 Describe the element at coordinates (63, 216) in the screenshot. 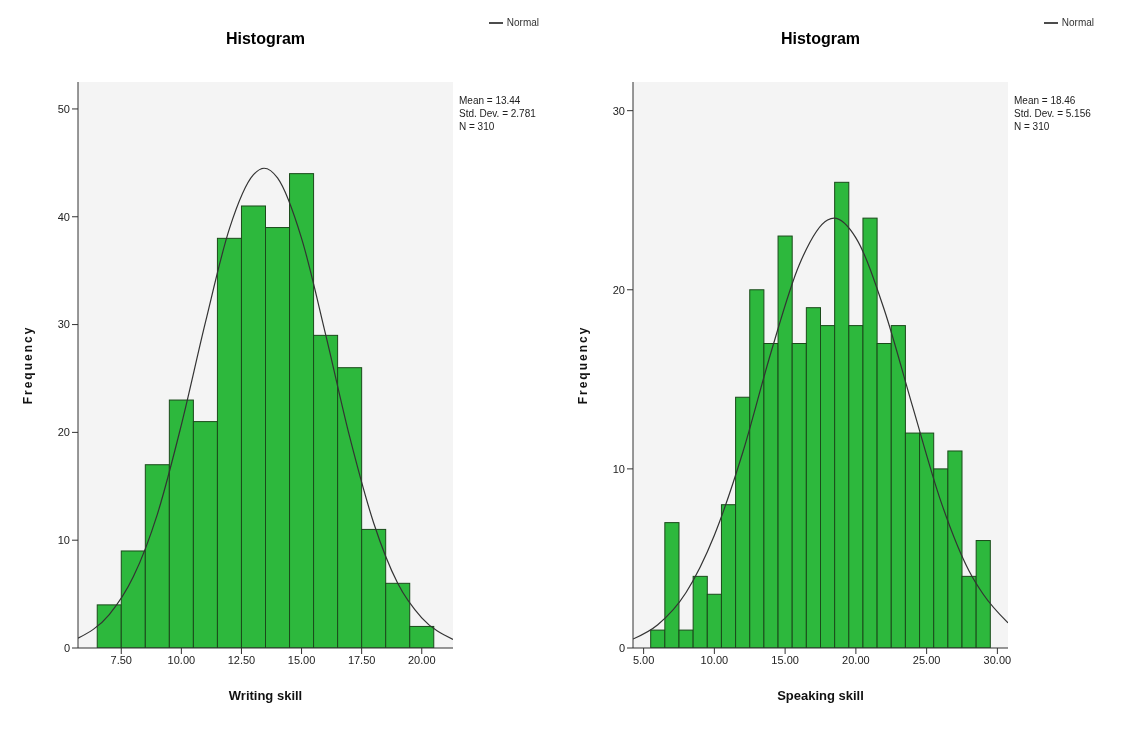

I see `y-tick-label: 40` at that location.